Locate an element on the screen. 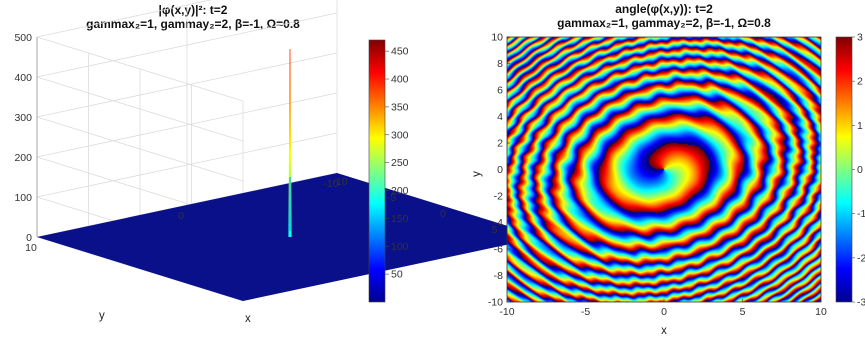  y-tick-label: -4 is located at coordinates (498, 223).